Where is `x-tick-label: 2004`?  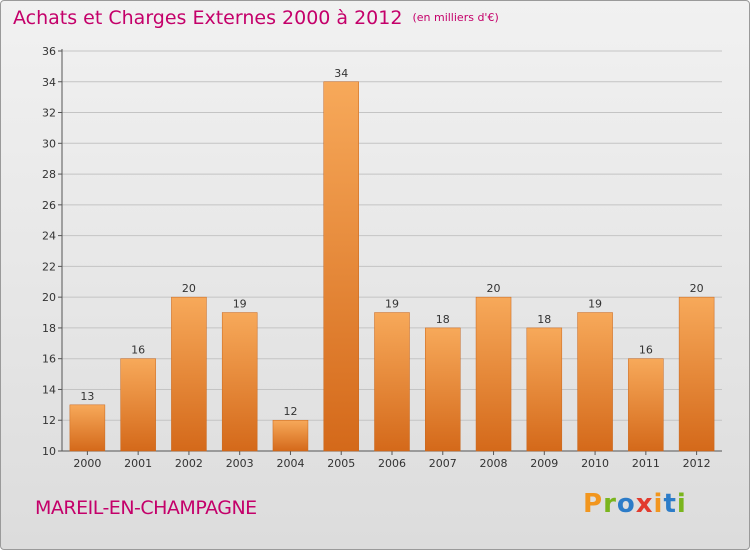 x-tick-label: 2004 is located at coordinates (290, 463).